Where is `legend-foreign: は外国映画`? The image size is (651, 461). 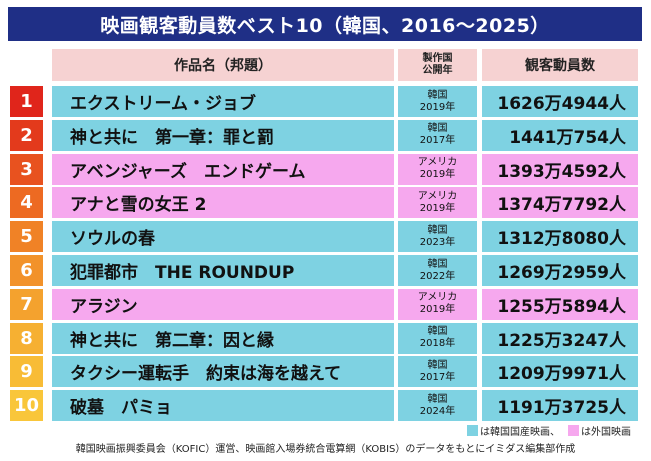 legend-foreign: は外国映画 is located at coordinates (599, 431).